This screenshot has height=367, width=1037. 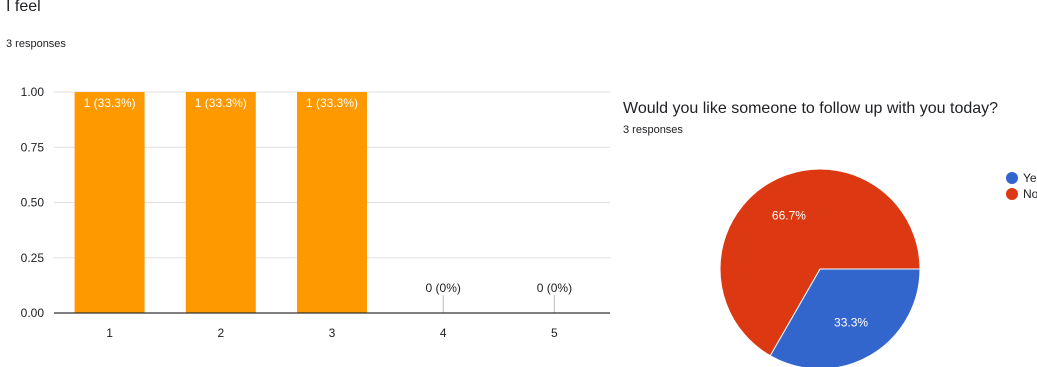 I want to click on legend-label: No, so click(x=1030, y=194).